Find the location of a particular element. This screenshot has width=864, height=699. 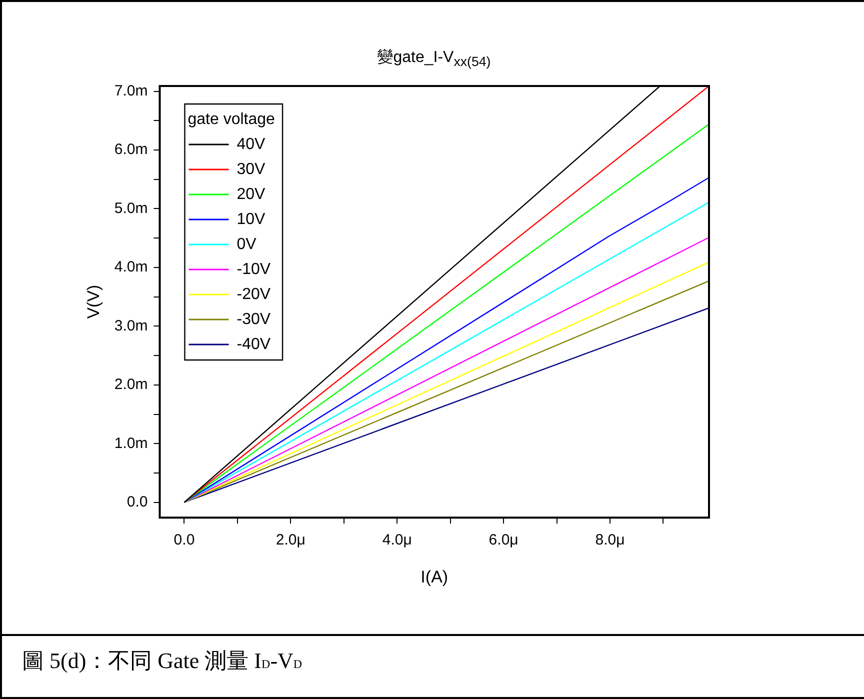

y-tick-label: 1.0m is located at coordinates (131, 443).